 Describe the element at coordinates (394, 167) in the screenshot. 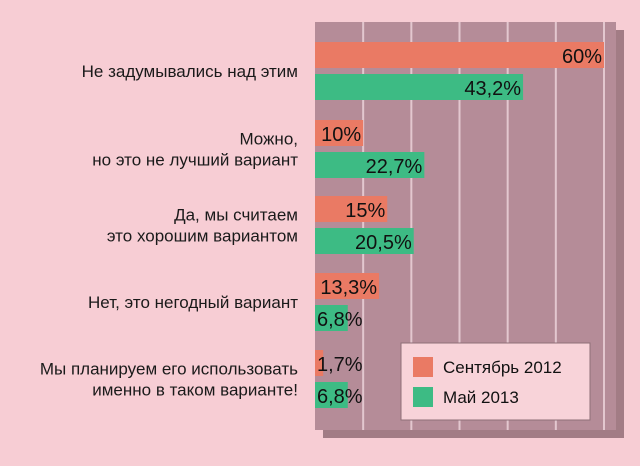

I see `data-label: 22,7%` at that location.